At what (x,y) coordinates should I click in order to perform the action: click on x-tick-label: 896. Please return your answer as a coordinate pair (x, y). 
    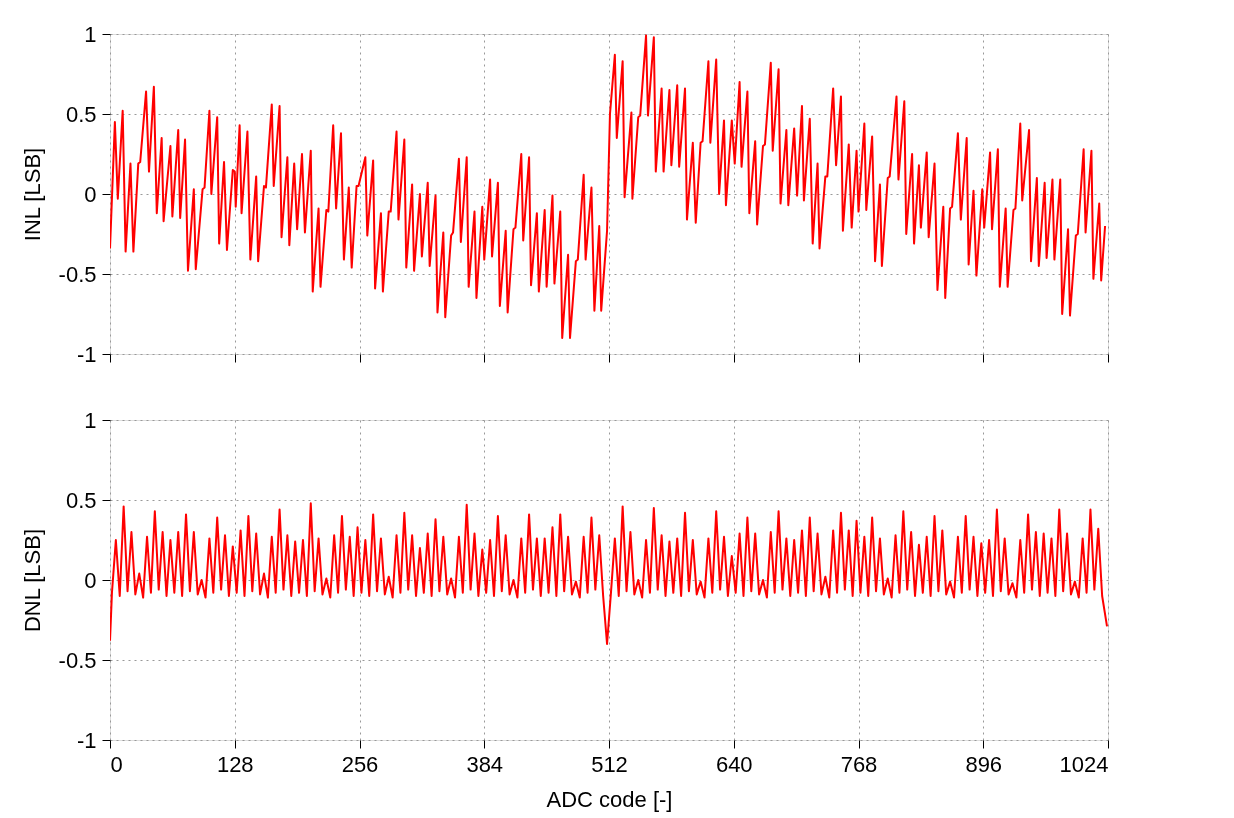
    Looking at the image, I should click on (984, 764).